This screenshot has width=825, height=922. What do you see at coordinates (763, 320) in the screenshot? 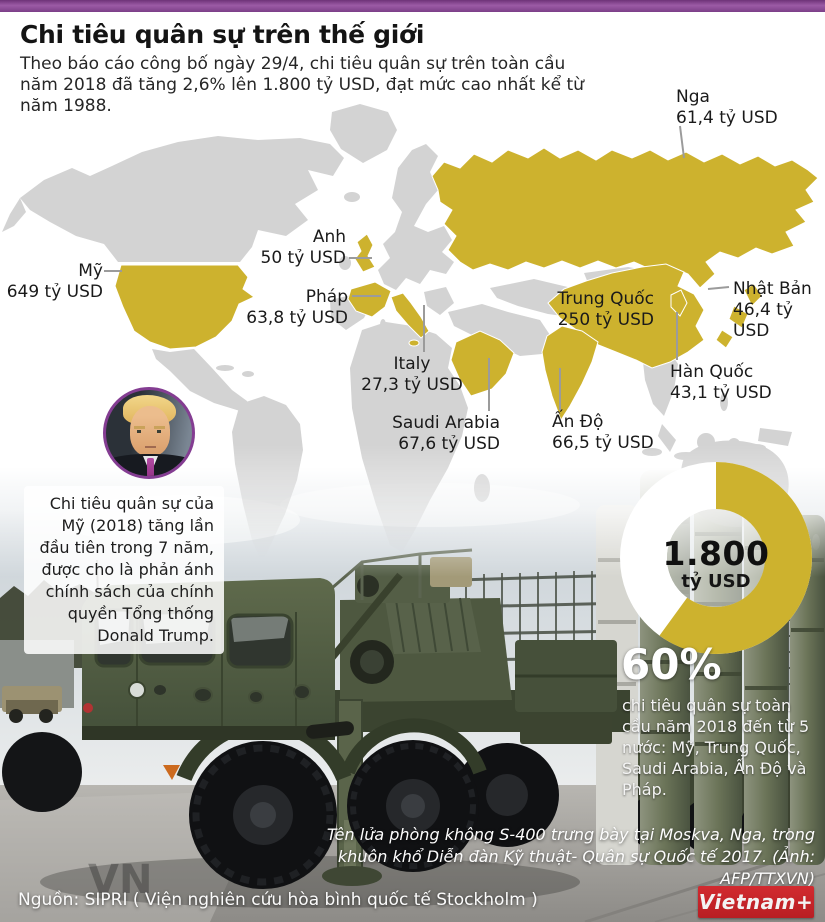
I see `country-value: 46,4 tỷ USD` at bounding box center [763, 320].